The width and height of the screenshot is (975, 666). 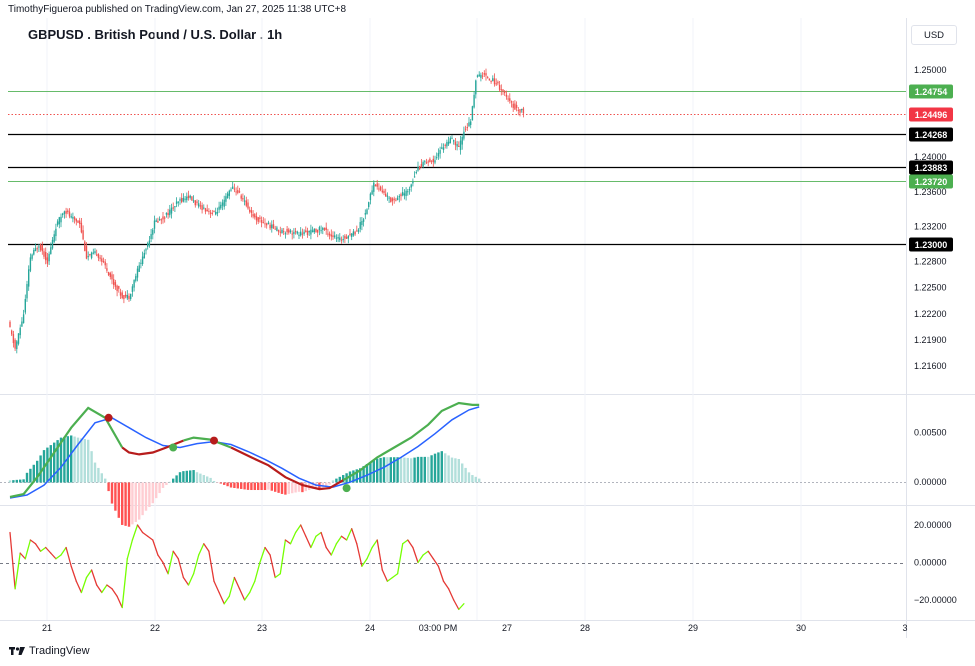 What do you see at coordinates (585, 628) in the screenshot?
I see `time-tick-label: 28` at bounding box center [585, 628].